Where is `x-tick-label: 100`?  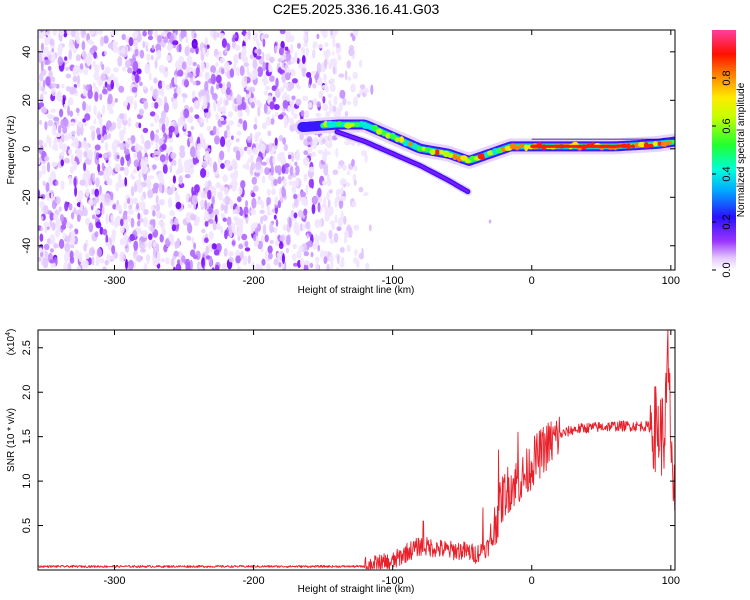
x-tick-label: 100 is located at coordinates (671, 581).